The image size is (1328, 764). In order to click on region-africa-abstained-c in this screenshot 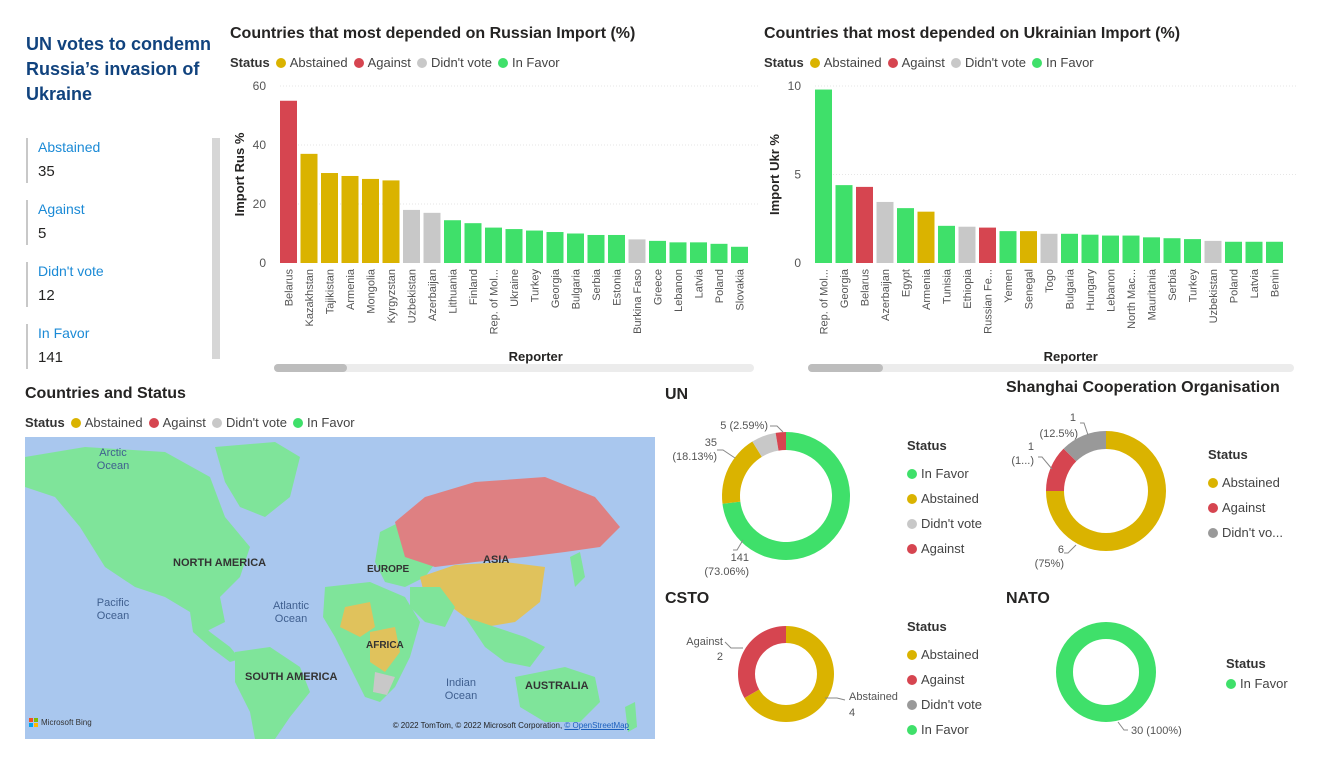, I will do `click(385, 649)`.